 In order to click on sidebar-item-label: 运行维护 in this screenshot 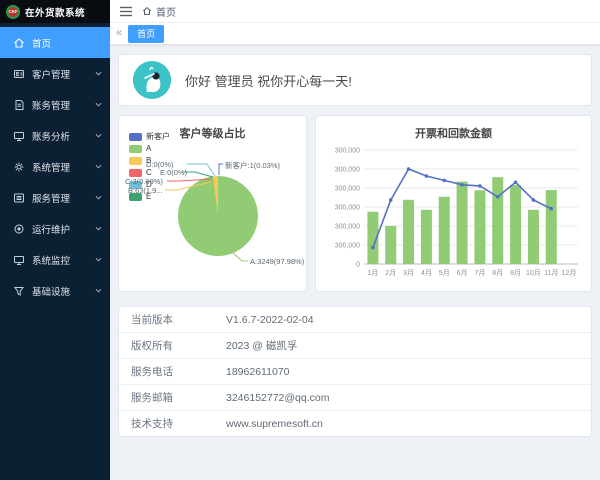, I will do `click(51, 230)`.